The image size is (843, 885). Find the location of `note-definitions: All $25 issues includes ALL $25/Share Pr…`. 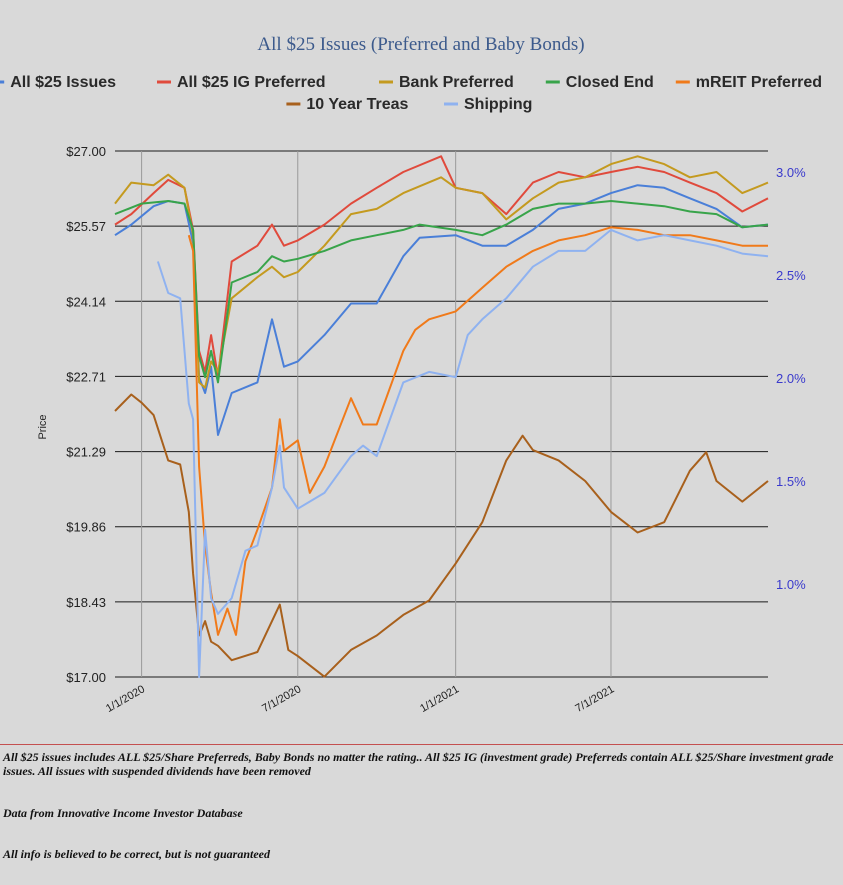

note-definitions: All $25 issues includes ALL $25/Share Pr… is located at coordinates (418, 764).